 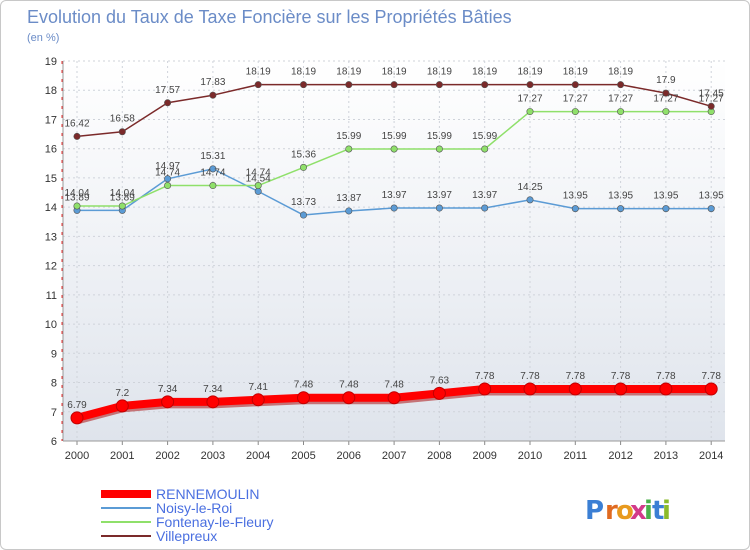 I want to click on legend-label: Fontenay-le-Fleury, so click(x=215, y=522).